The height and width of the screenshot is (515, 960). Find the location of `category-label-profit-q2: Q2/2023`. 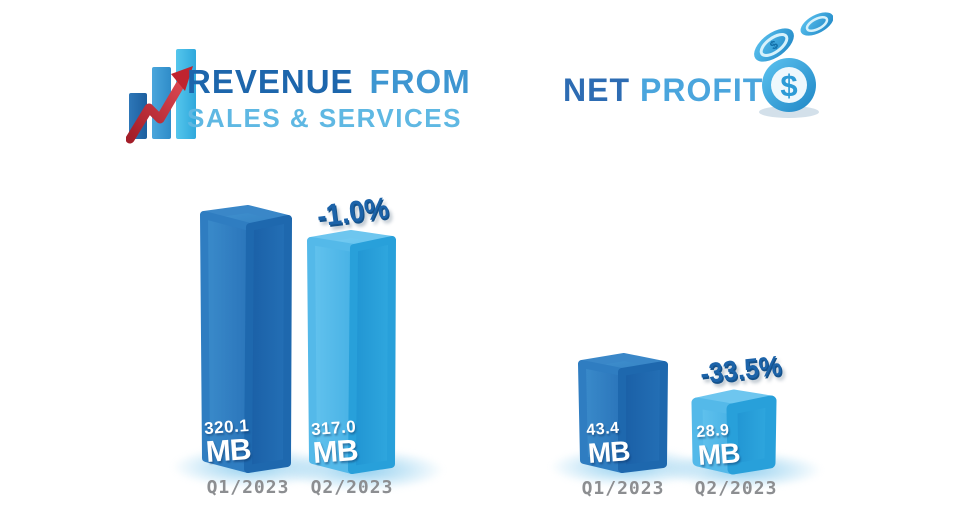

category-label-profit-q2: Q2/2023 is located at coordinates (736, 488).